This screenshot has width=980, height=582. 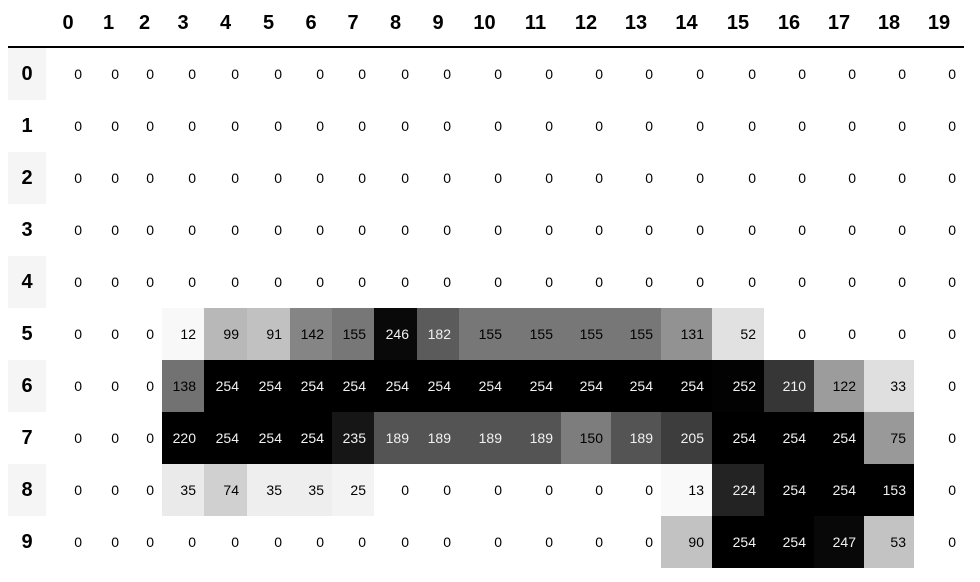 What do you see at coordinates (268, 334) in the screenshot?
I see `table-cell: 91` at bounding box center [268, 334].